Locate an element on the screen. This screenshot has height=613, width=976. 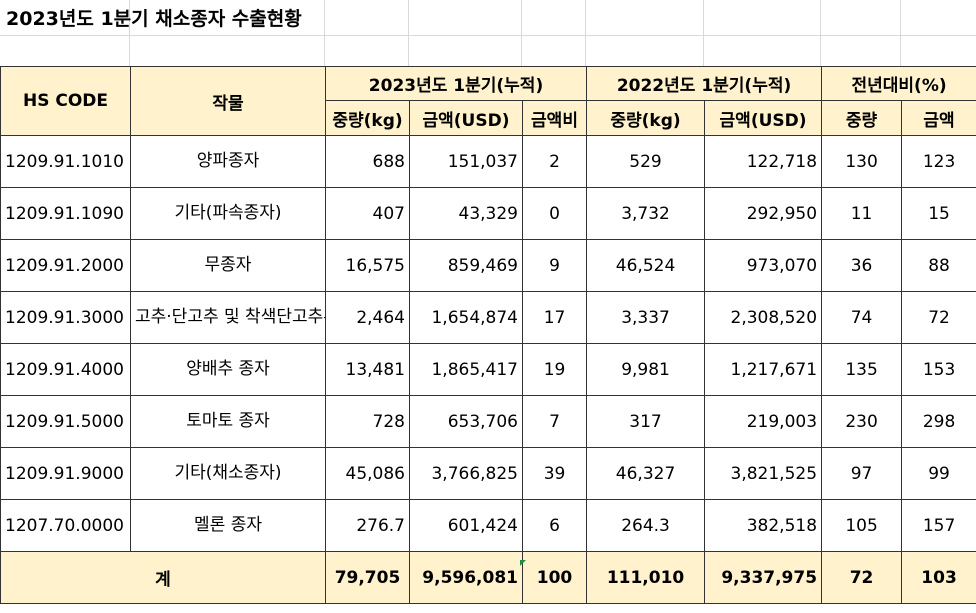
amount-2023-cell: 1,865,417 is located at coordinates (466, 369).